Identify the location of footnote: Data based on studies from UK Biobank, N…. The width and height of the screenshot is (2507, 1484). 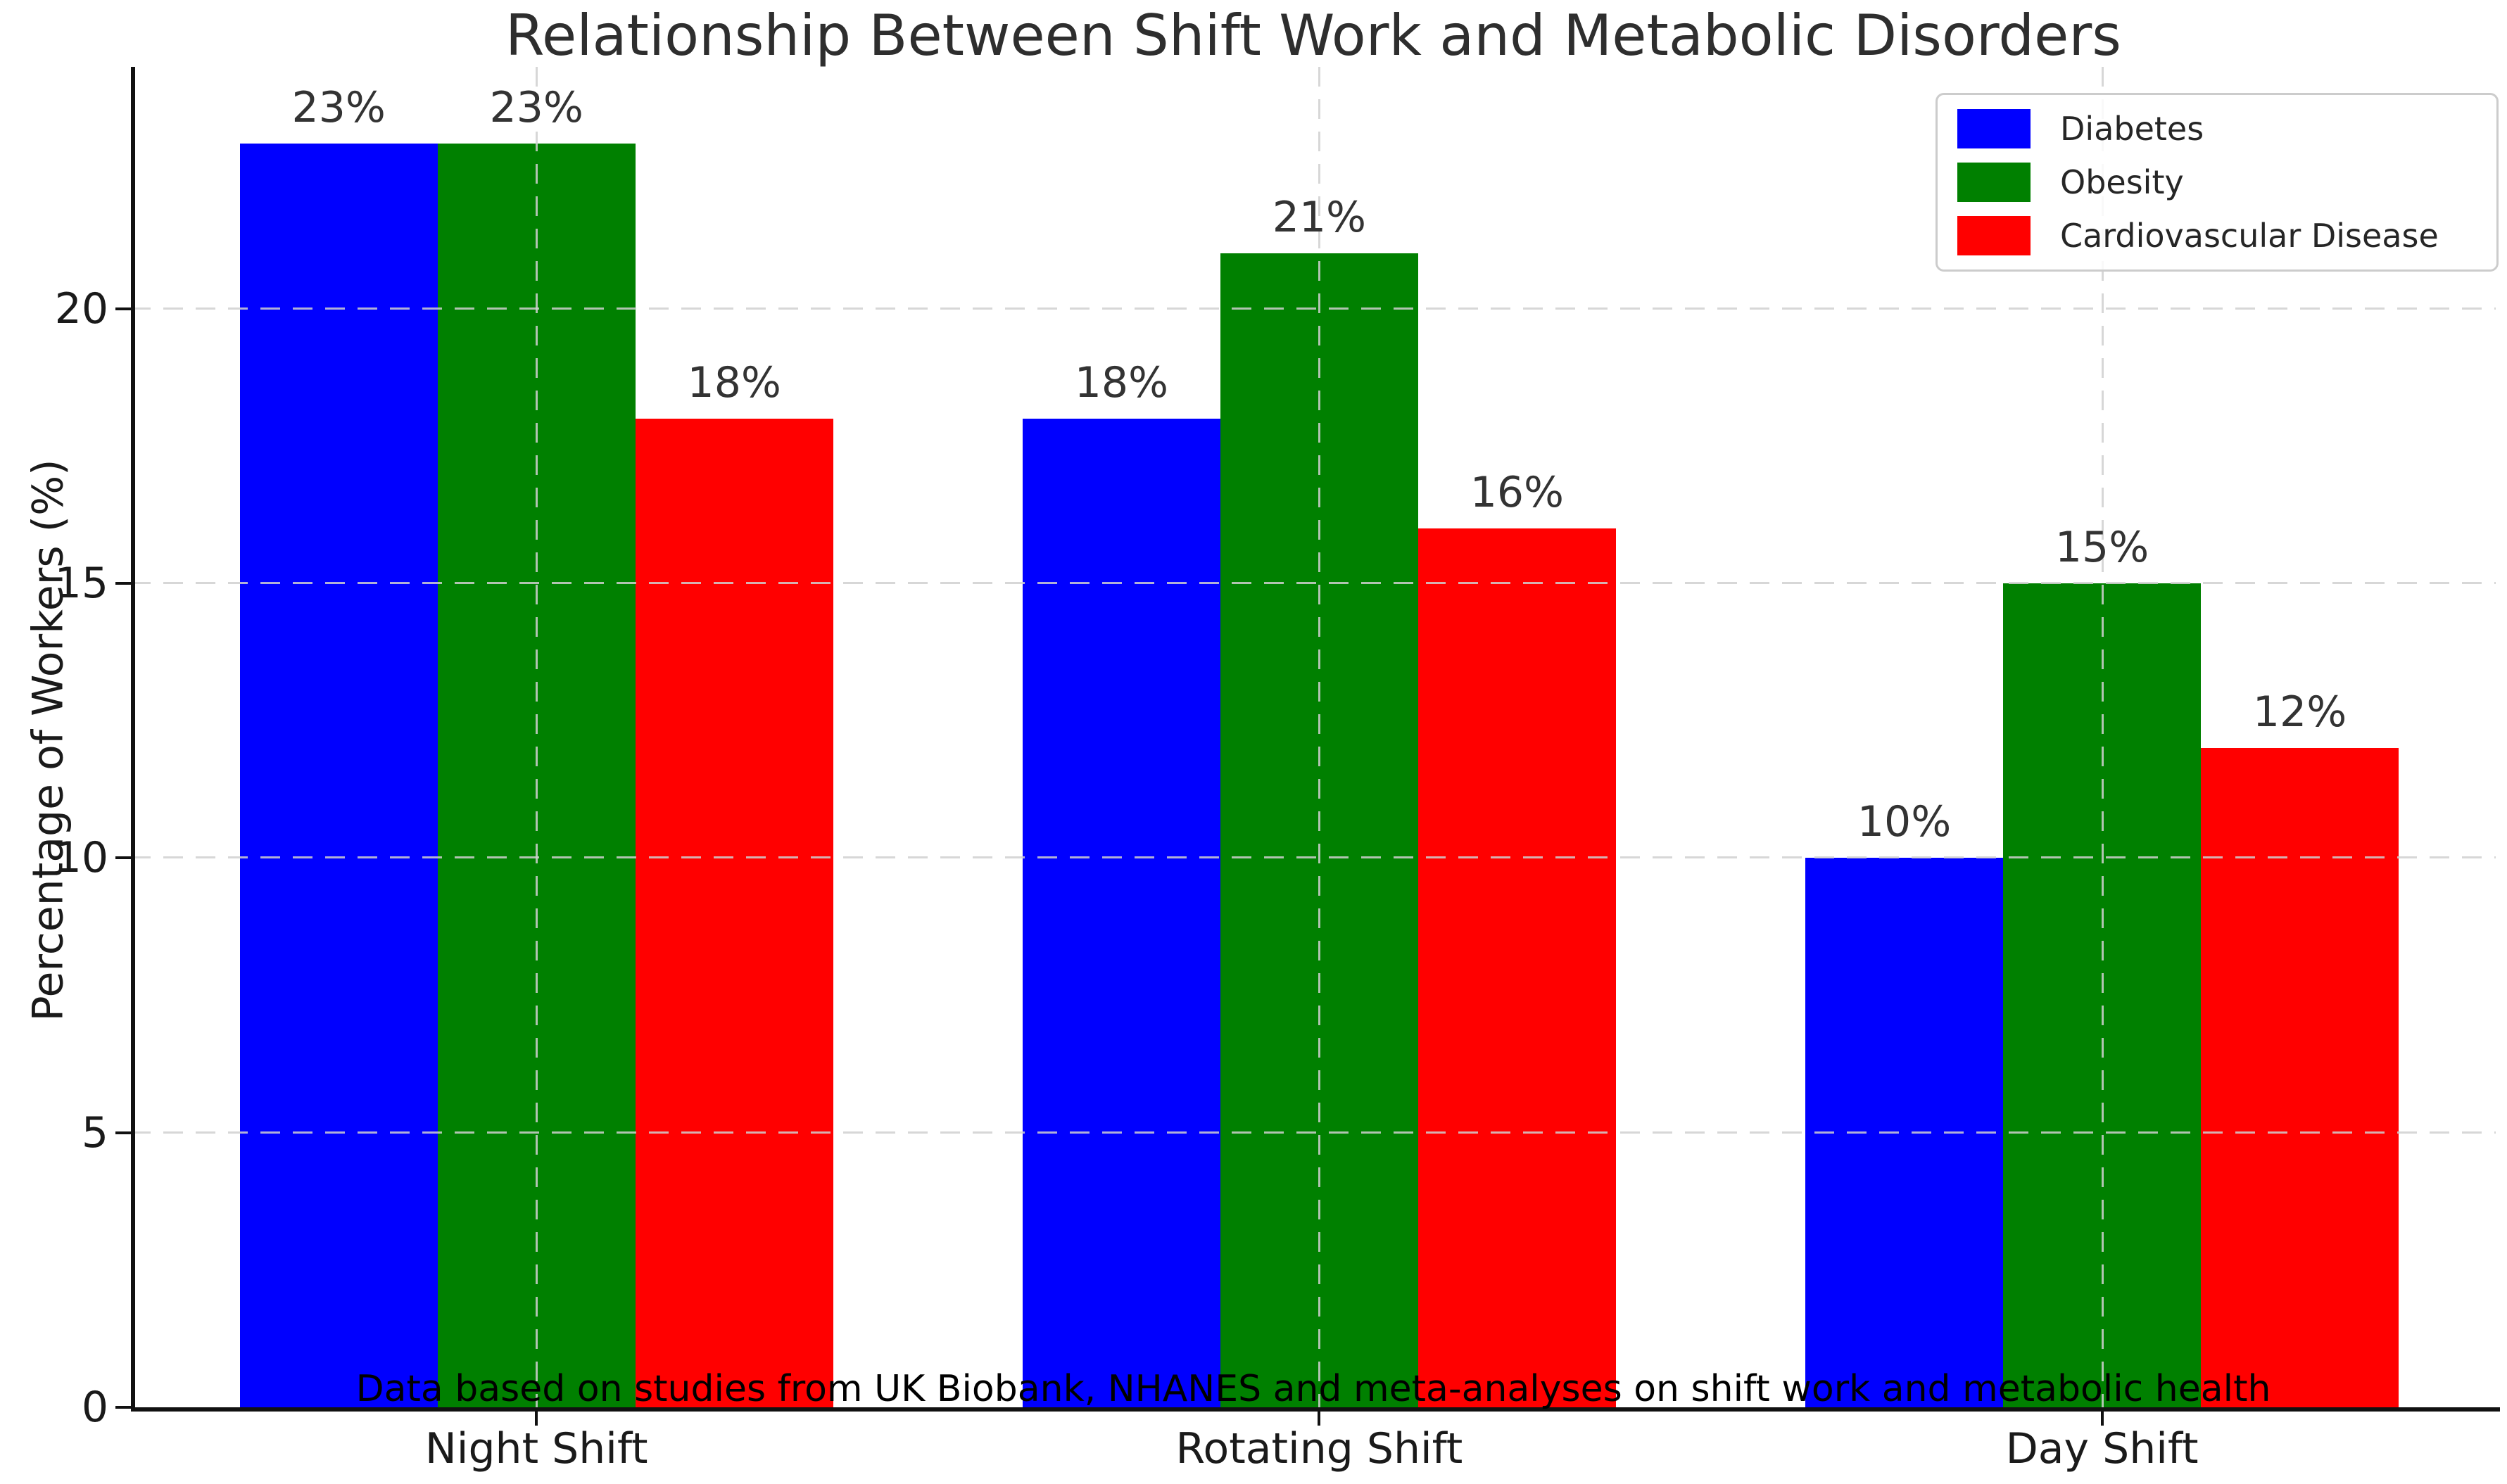
(1313, 1389).